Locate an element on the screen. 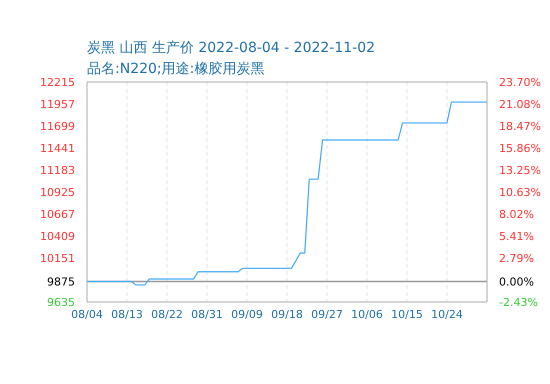 Image resolution: width=550 pixels, height=384 pixels. y-tick-label: 11957 is located at coordinates (57, 104).